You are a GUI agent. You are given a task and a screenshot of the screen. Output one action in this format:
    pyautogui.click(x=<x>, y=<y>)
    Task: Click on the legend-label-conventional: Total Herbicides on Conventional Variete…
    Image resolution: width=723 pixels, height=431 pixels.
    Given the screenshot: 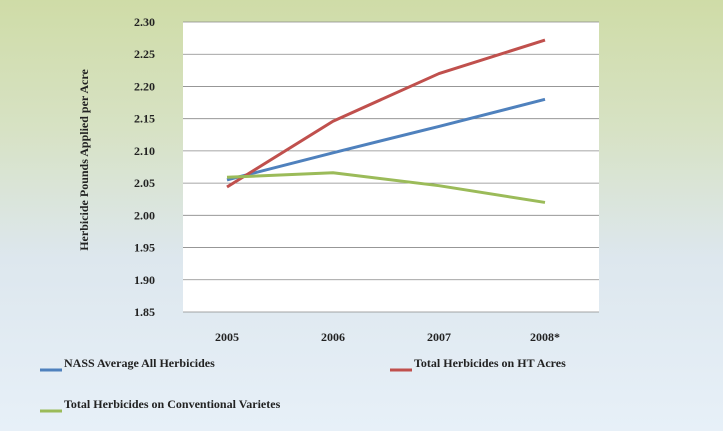 What is the action you would take?
    pyautogui.click(x=172, y=404)
    